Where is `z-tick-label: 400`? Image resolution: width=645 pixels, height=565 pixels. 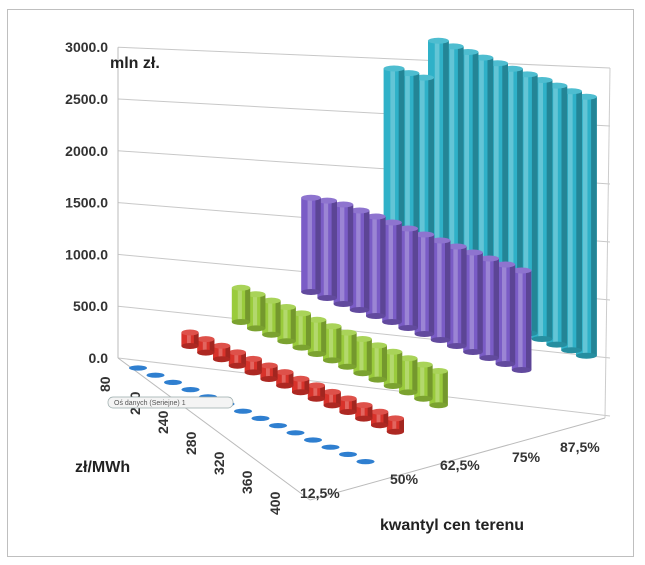
z-tick-label: 400 is located at coordinates (275, 503).